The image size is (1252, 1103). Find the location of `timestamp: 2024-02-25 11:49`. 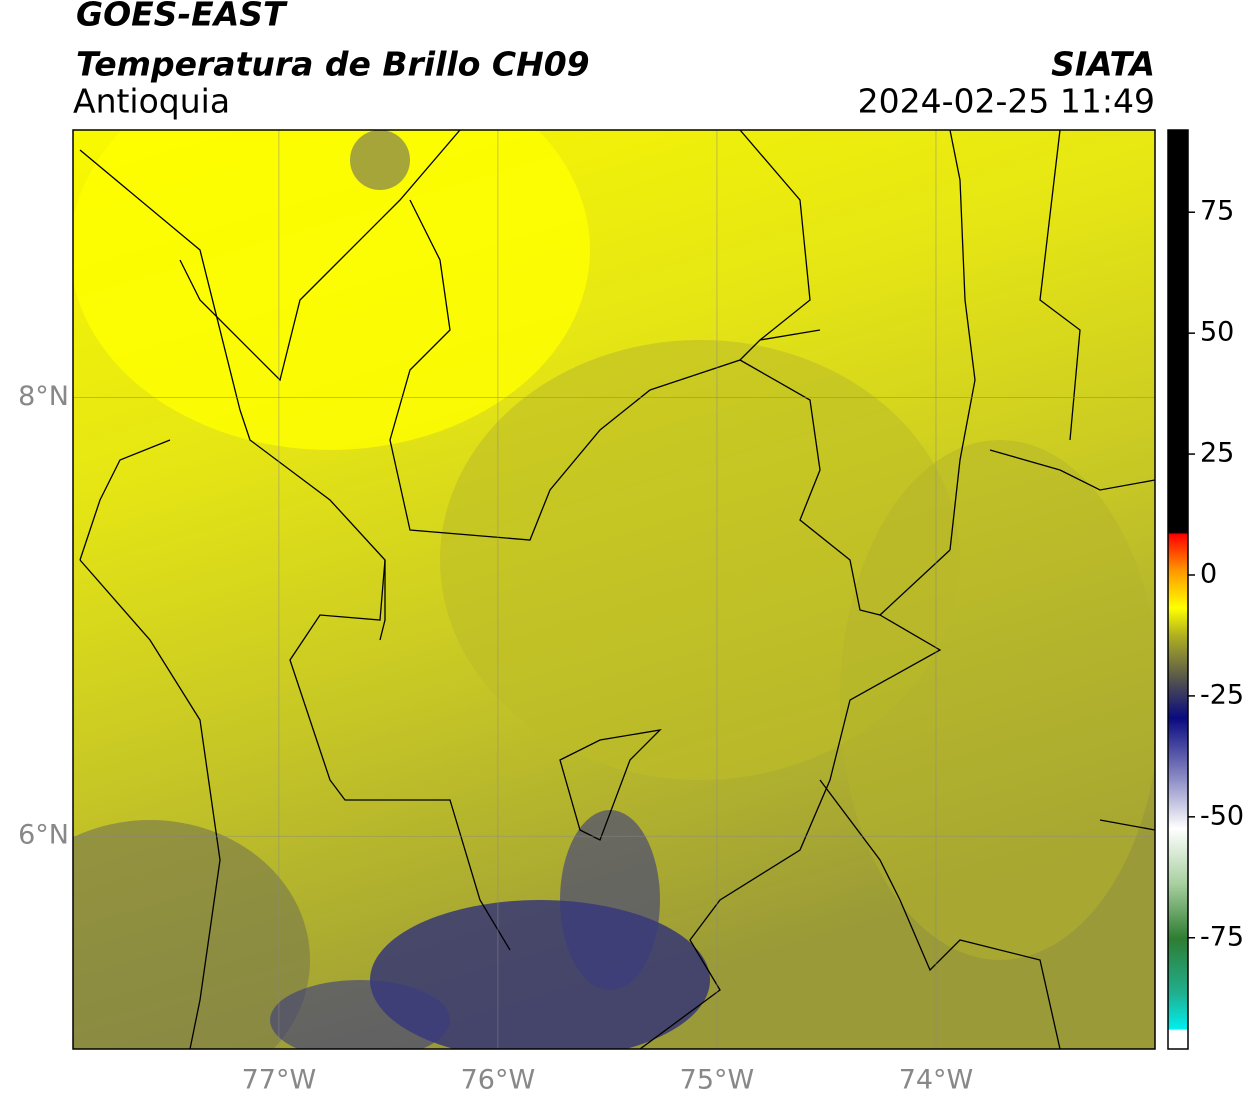

timestamp: 2024-02-25 11:49 is located at coordinates (1006, 101).